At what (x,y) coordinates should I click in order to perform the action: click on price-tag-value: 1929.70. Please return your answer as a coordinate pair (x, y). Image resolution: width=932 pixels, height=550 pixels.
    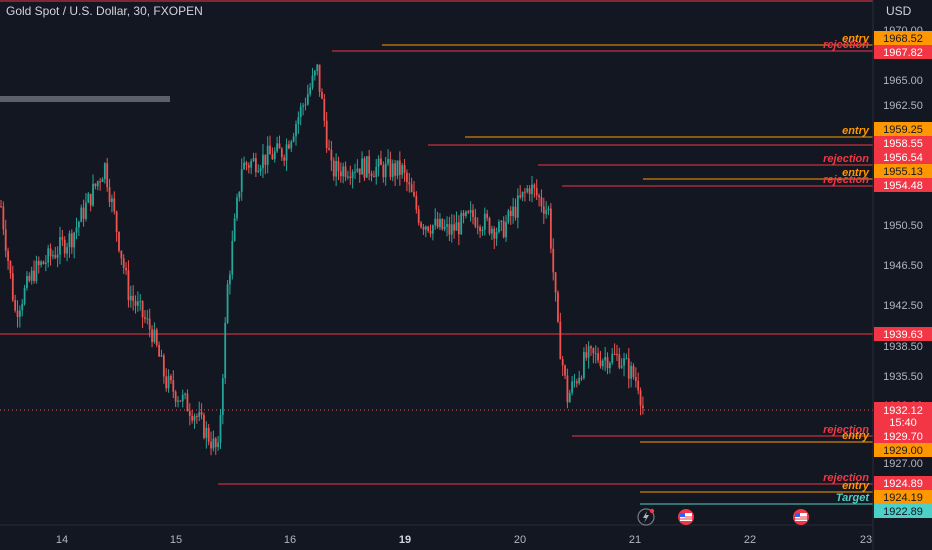
    Looking at the image, I should click on (903, 437).